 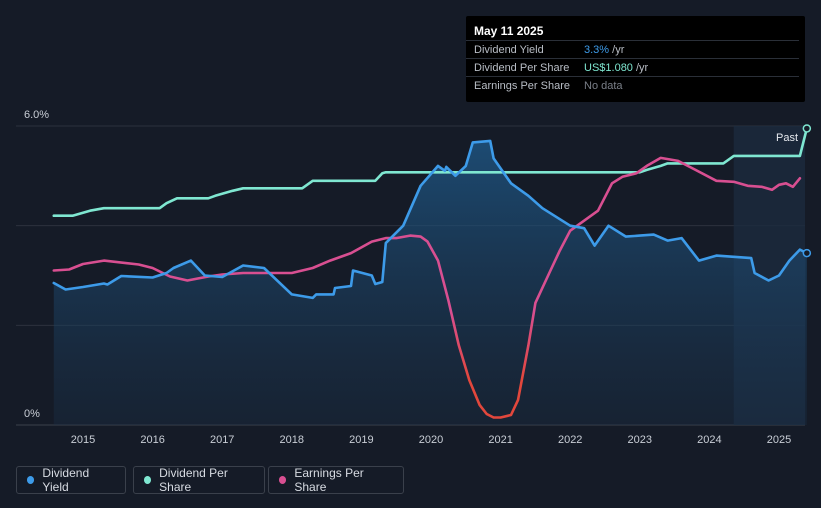 I want to click on y-tick-label: 0%, so click(x=32, y=414).